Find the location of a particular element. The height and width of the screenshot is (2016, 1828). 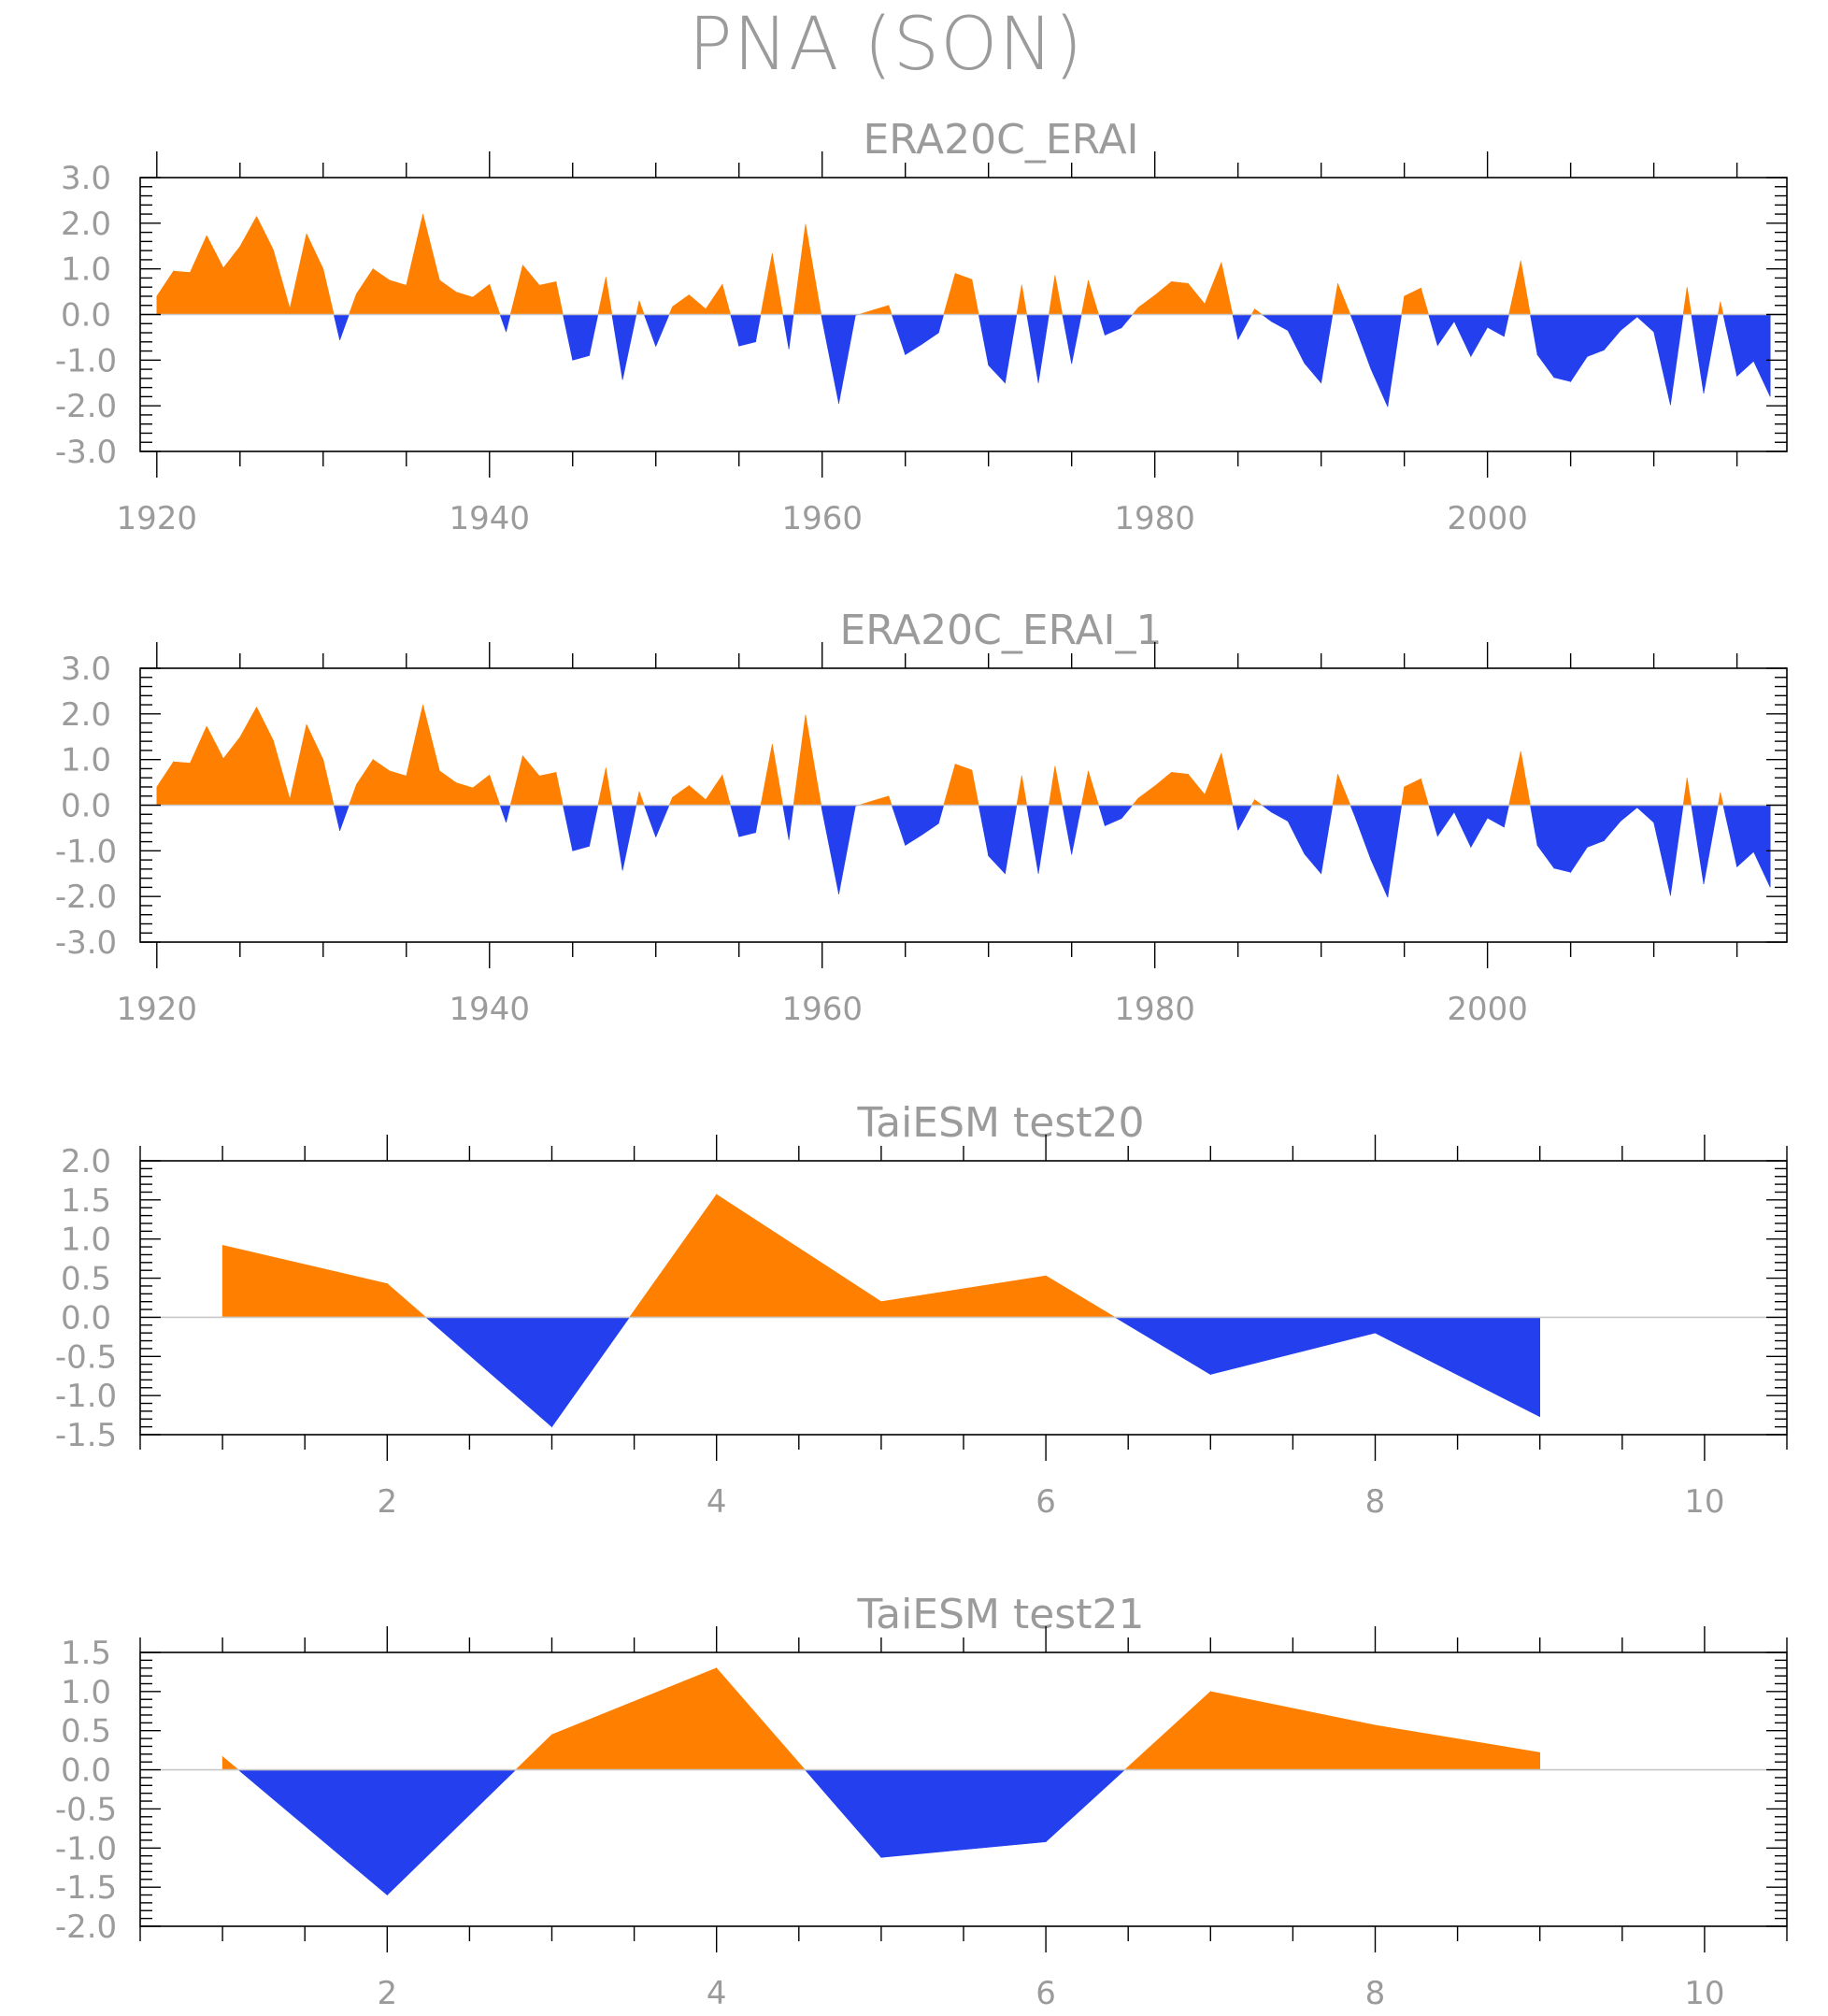

x-tick-label: 10 is located at coordinates (1704, 1994).